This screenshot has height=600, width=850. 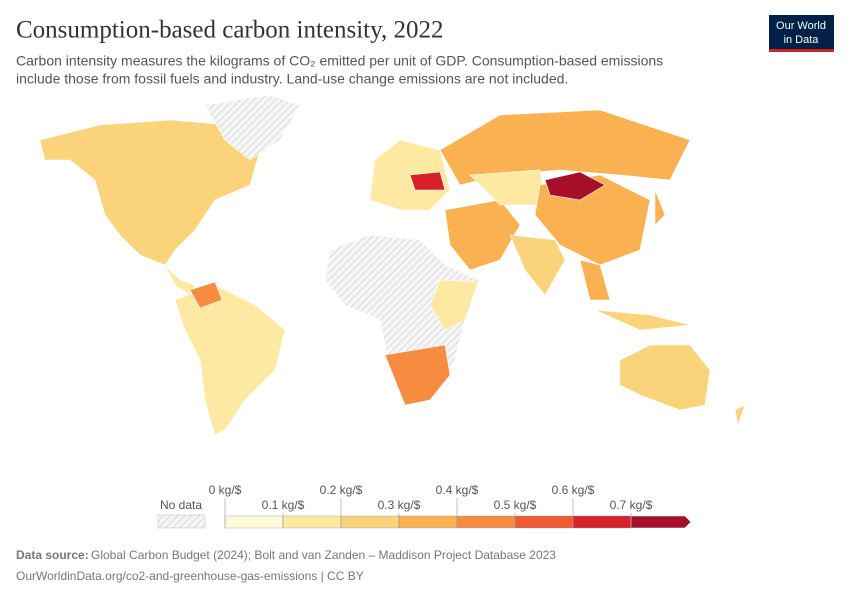 What do you see at coordinates (283, 505) in the screenshot?
I see `legend-tick-label: 0.1 kg/$` at bounding box center [283, 505].